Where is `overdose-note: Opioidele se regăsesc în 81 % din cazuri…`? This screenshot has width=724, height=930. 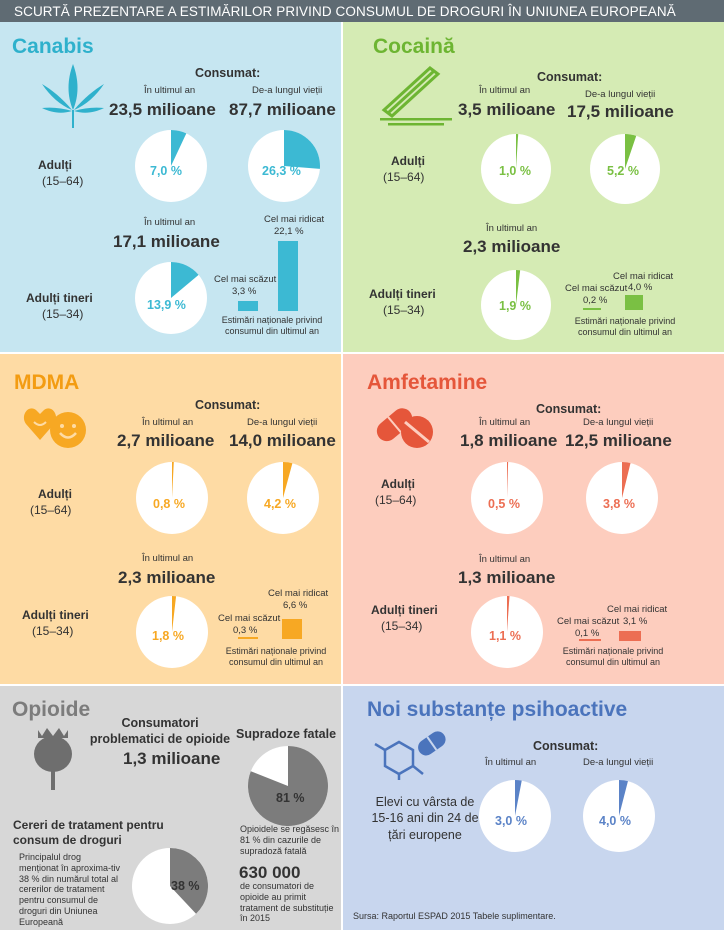
overdose-note: Opioidele se regăsesc în 81 % din cazuri… is located at coordinates (290, 840).